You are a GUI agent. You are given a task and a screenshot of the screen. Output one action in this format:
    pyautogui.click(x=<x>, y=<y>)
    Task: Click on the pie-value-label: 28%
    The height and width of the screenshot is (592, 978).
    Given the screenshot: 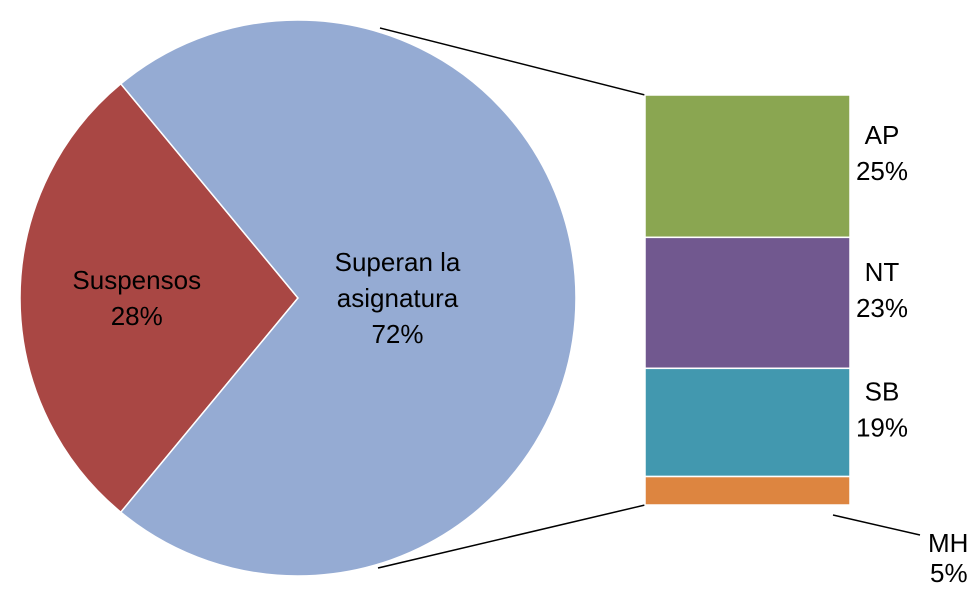 What is the action you would take?
    pyautogui.click(x=136, y=316)
    